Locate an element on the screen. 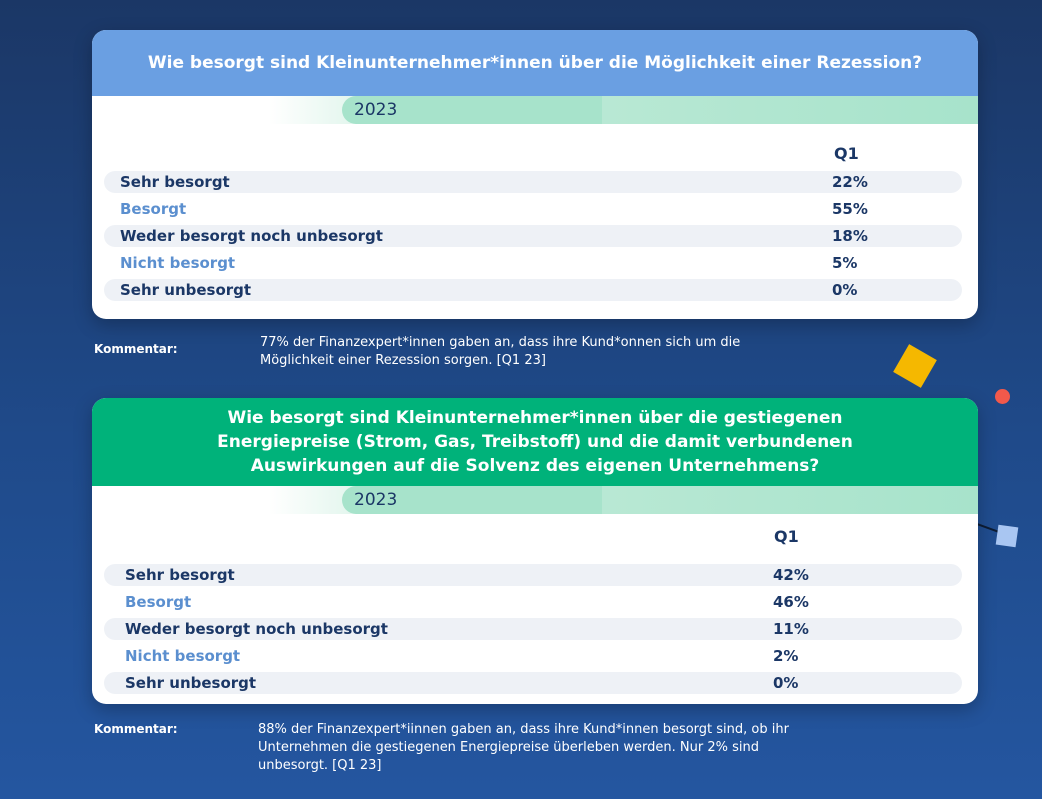 This screenshot has height=799, width=1042. table-row: Besorgt 55% is located at coordinates (533, 209).